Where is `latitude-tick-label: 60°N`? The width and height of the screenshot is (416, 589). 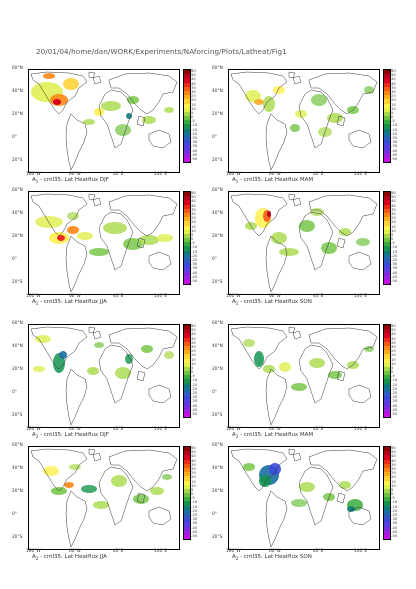
latitude-tick-label: 60°N is located at coordinates (217, 68).